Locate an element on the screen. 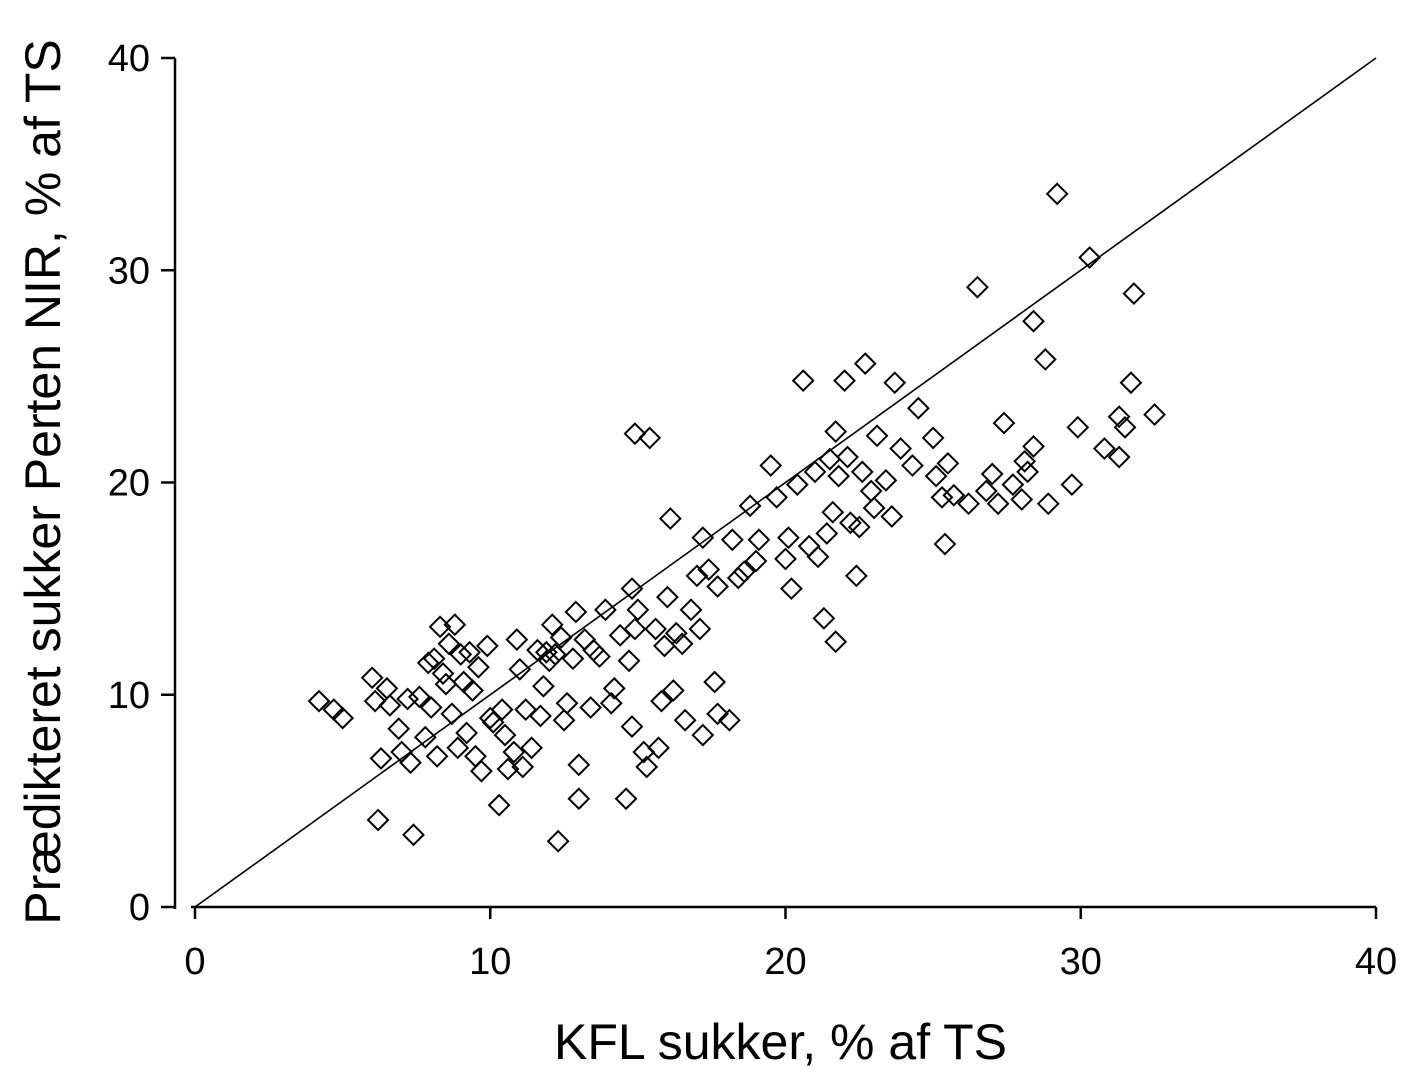 The width and height of the screenshot is (1403, 1072). y-axis-title: Prædikteret sukker Perten NIR, % af TS is located at coordinates (43, 482).